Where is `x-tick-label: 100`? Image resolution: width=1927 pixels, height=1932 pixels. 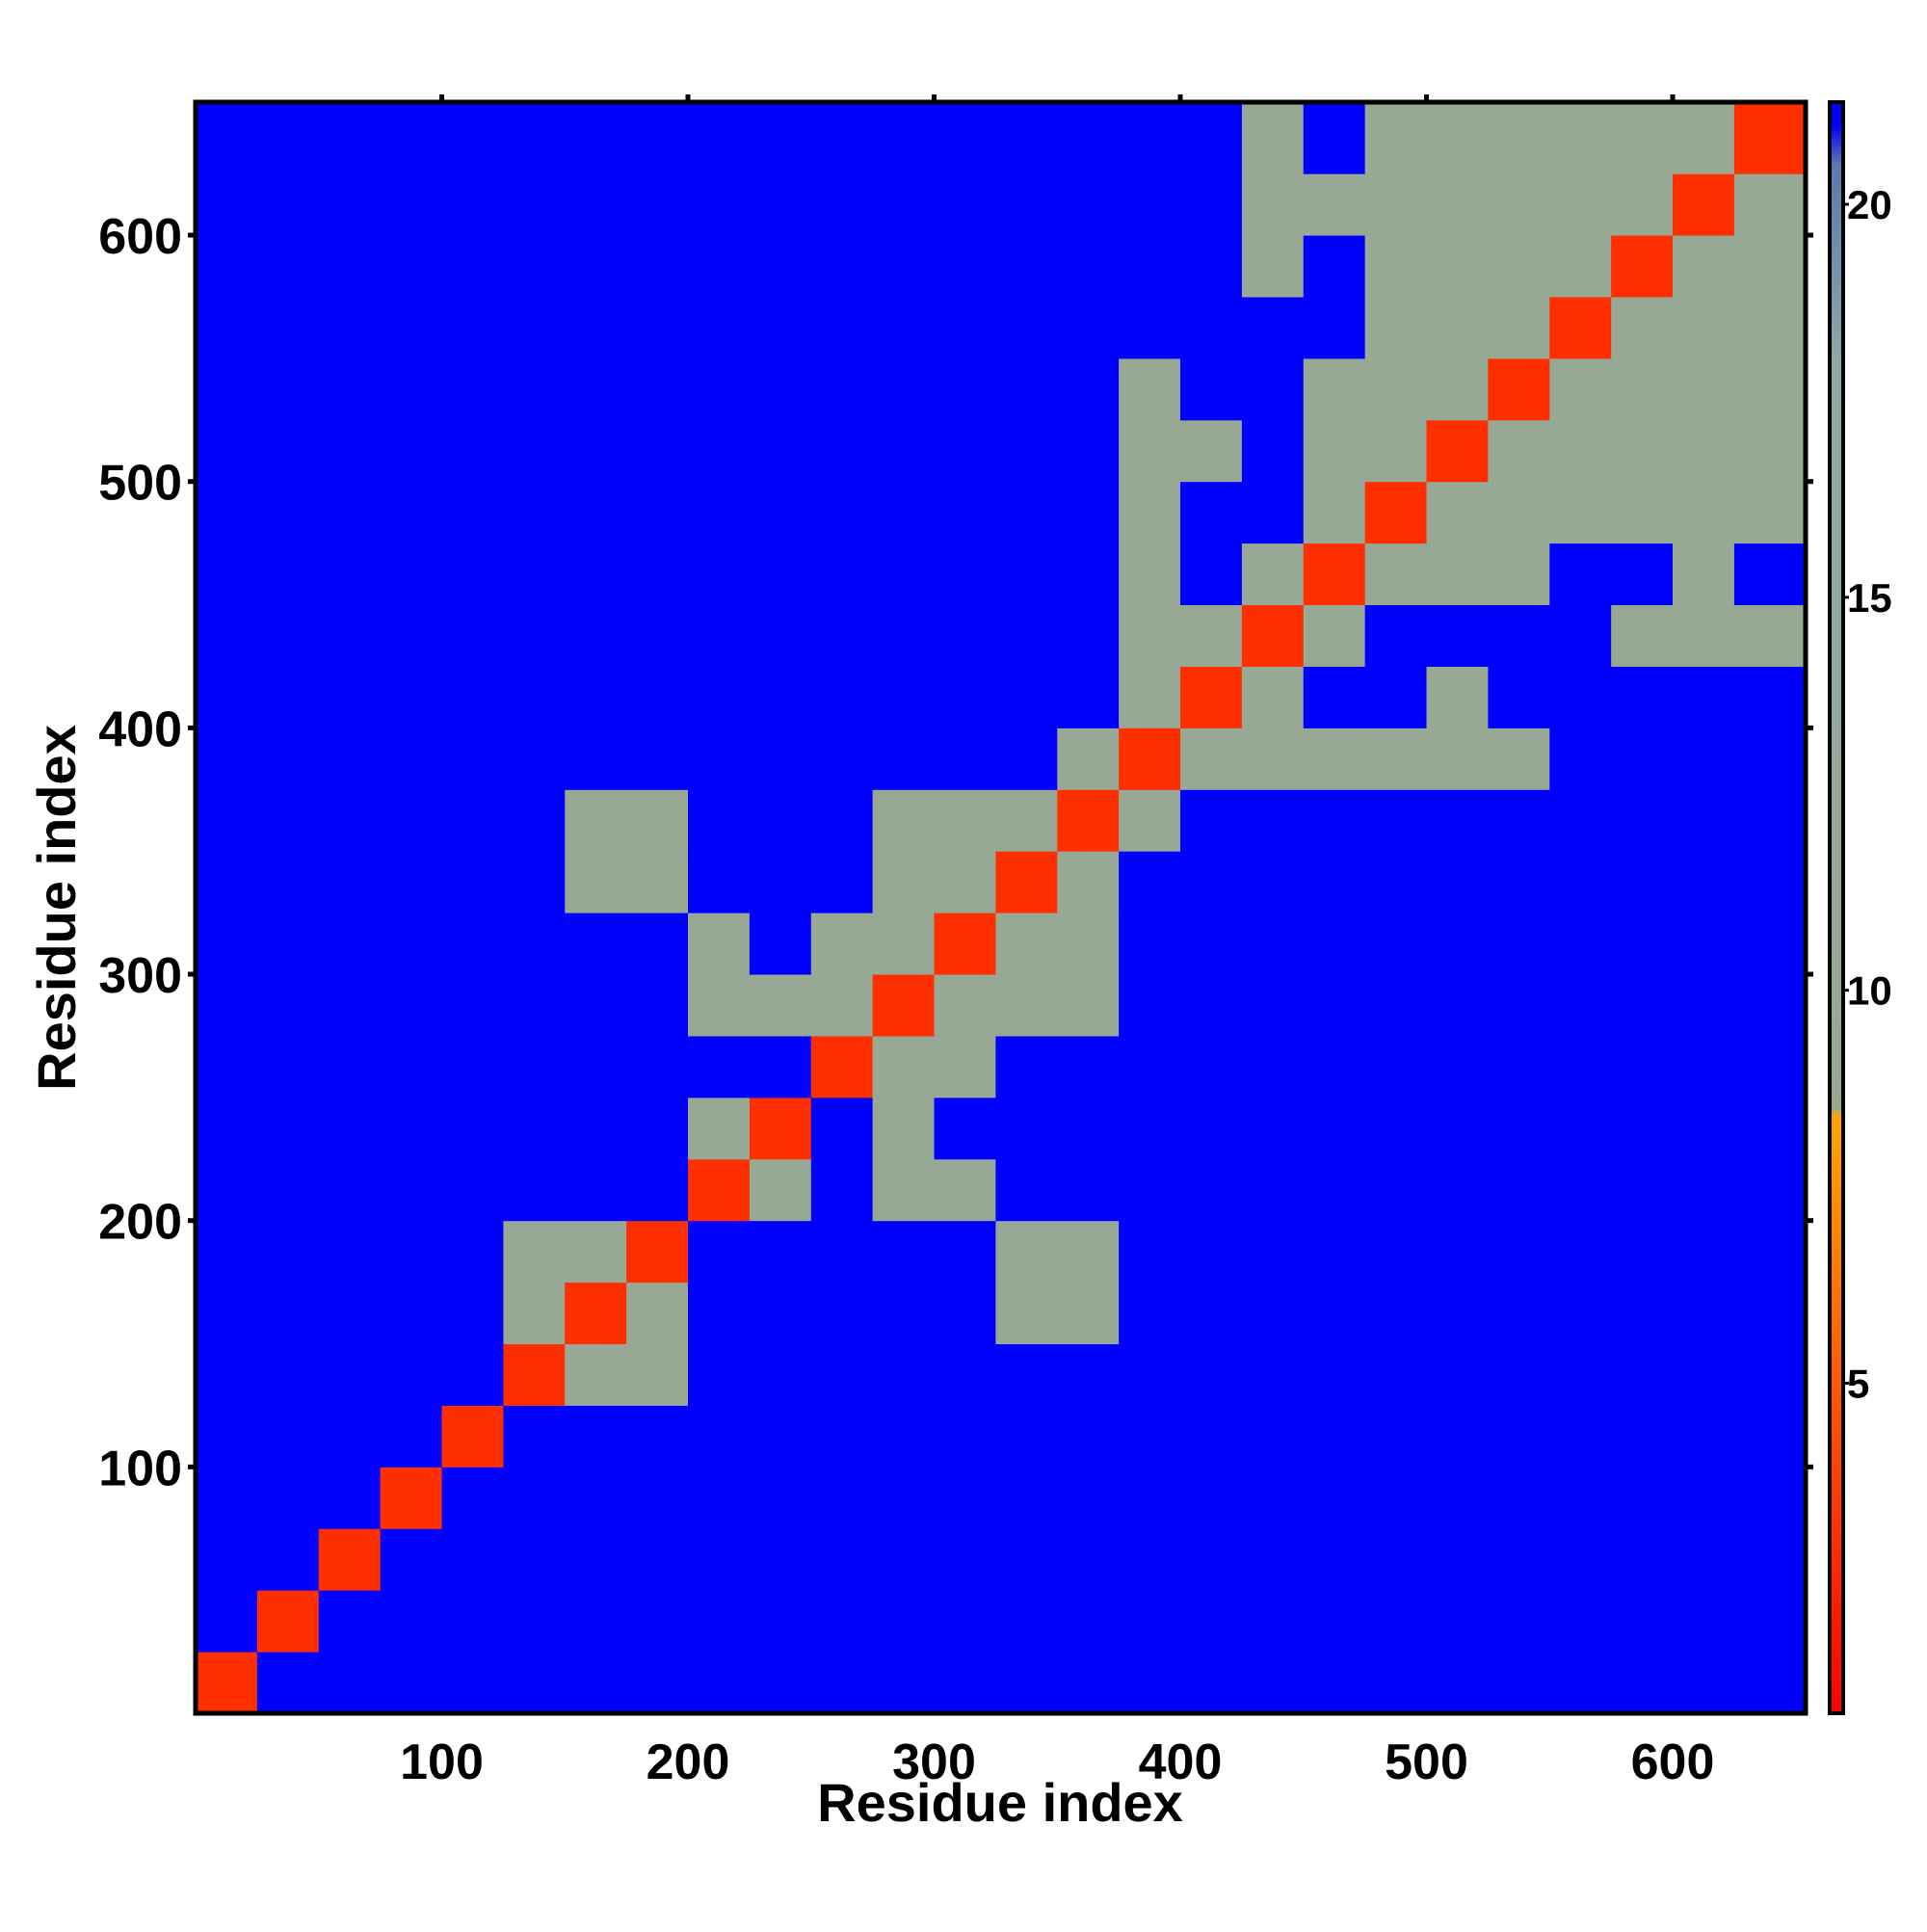
x-tick-label: 100 is located at coordinates (442, 1762).